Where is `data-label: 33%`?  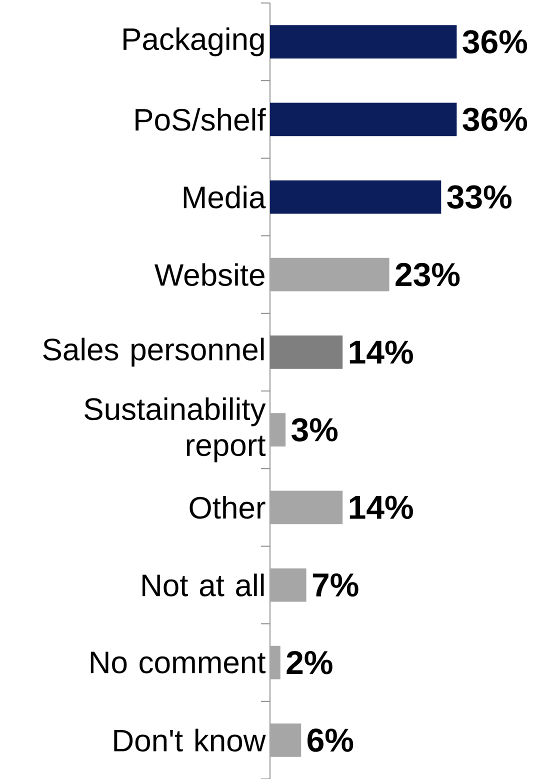 data-label: 33% is located at coordinates (479, 197).